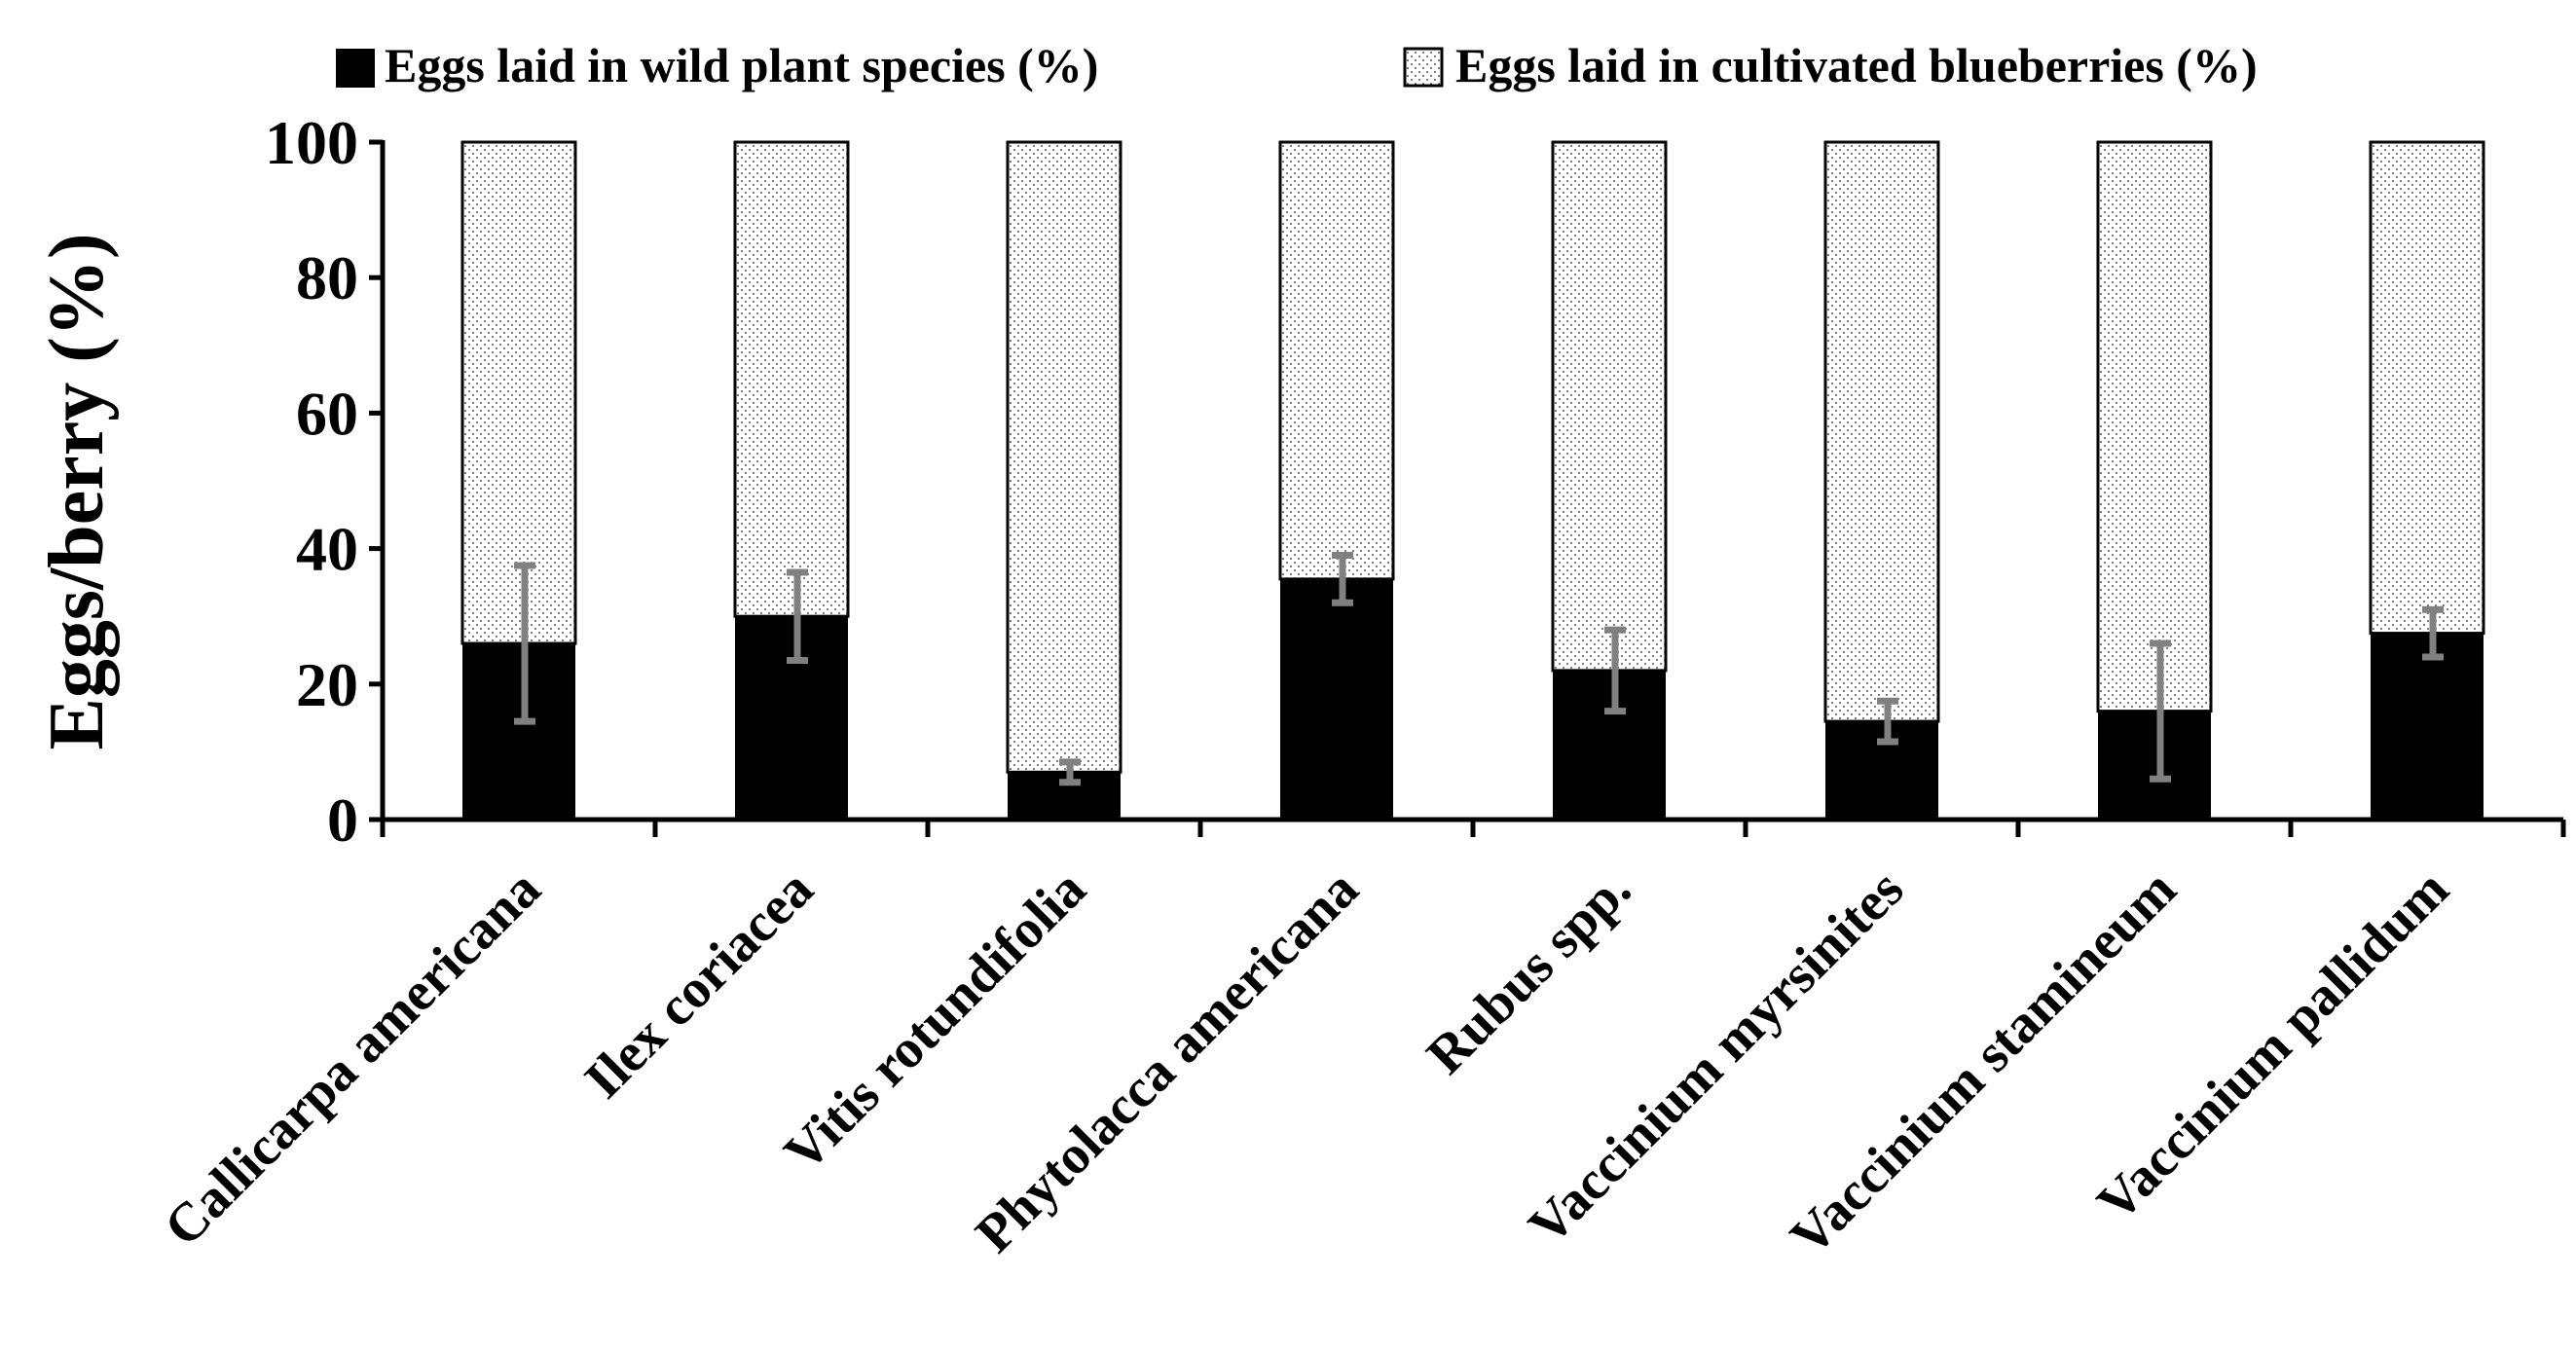  Describe the element at coordinates (327, 684) in the screenshot. I see `y-tick-label: 20` at that location.